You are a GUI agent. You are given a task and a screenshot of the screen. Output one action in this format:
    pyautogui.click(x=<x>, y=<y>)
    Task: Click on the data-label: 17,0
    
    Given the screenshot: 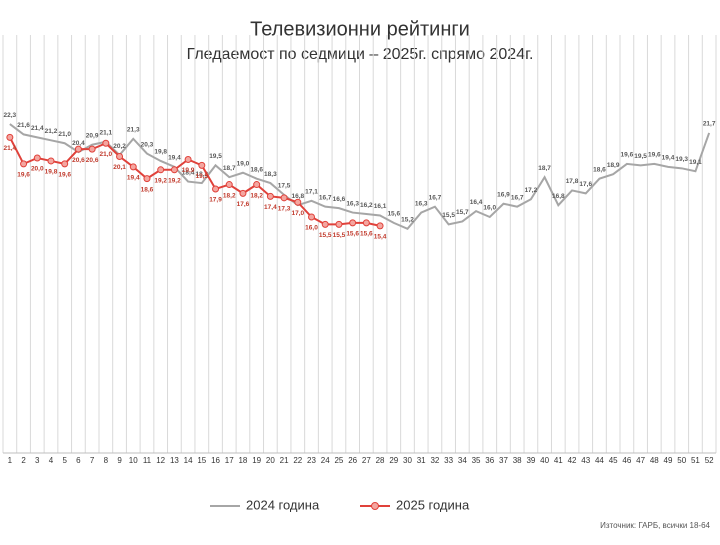 What is the action you would take?
    pyautogui.click(x=297, y=213)
    